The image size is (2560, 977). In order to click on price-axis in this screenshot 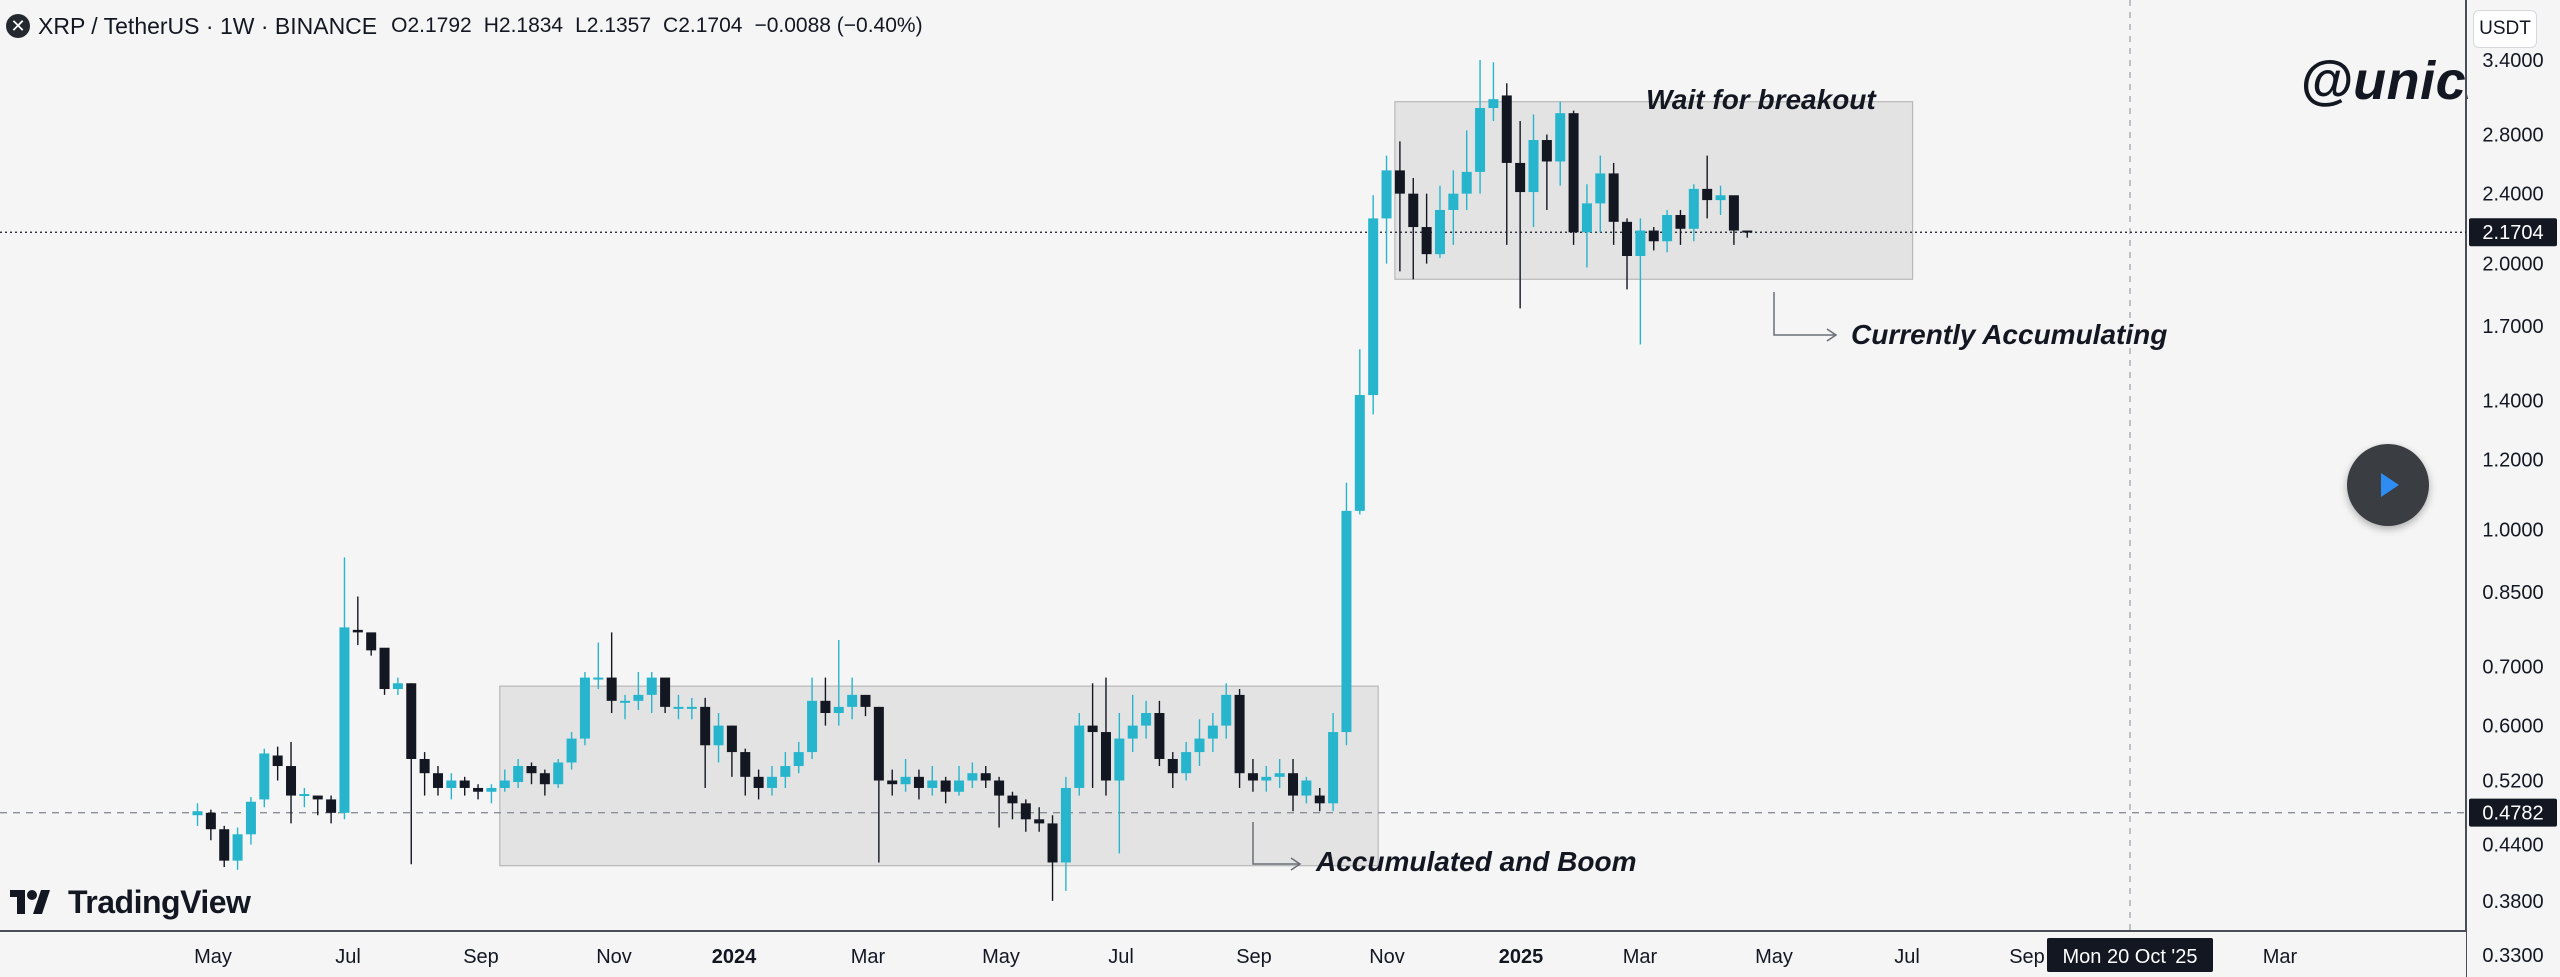, I will do `click(2513, 488)`.